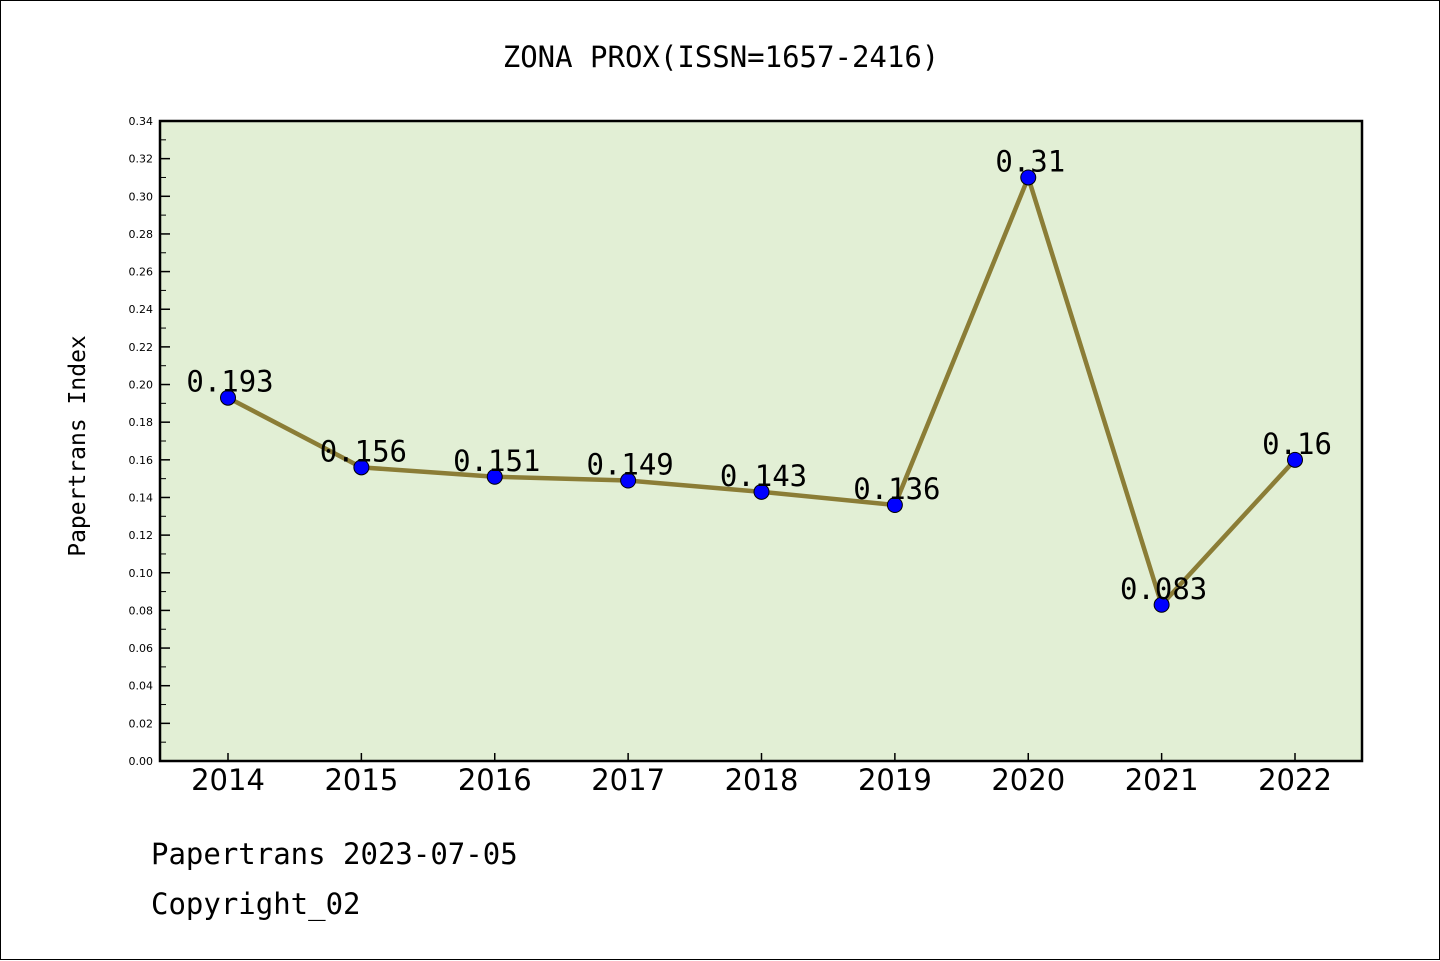 The height and width of the screenshot is (961, 1440). What do you see at coordinates (763, 476) in the screenshot?
I see `data-label: 0.143` at bounding box center [763, 476].